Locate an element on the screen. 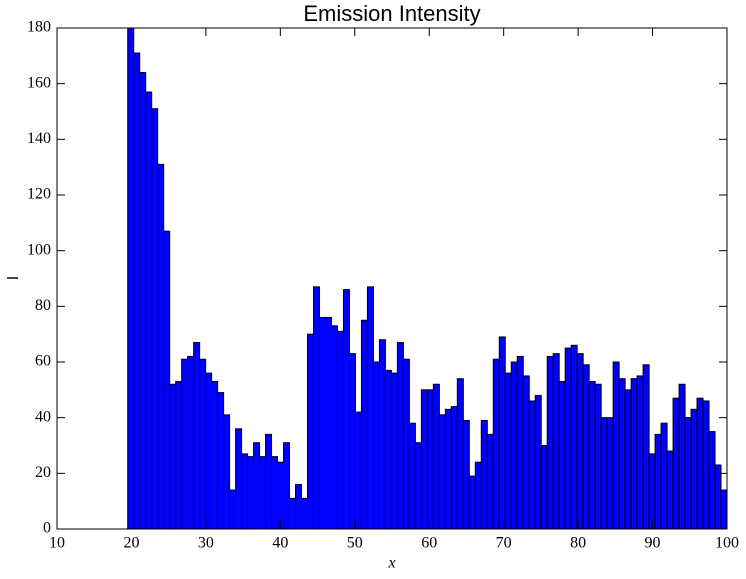 The width and height of the screenshot is (746, 579). y-tick-label: 100 is located at coordinates (39, 249).